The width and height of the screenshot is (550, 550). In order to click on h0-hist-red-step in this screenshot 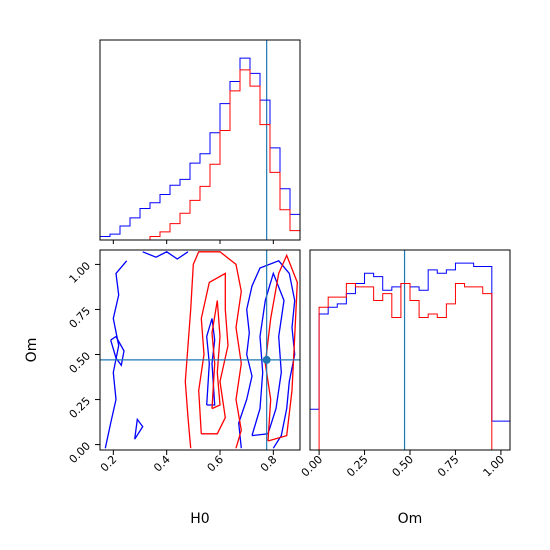, I will do `click(200, 155)`.